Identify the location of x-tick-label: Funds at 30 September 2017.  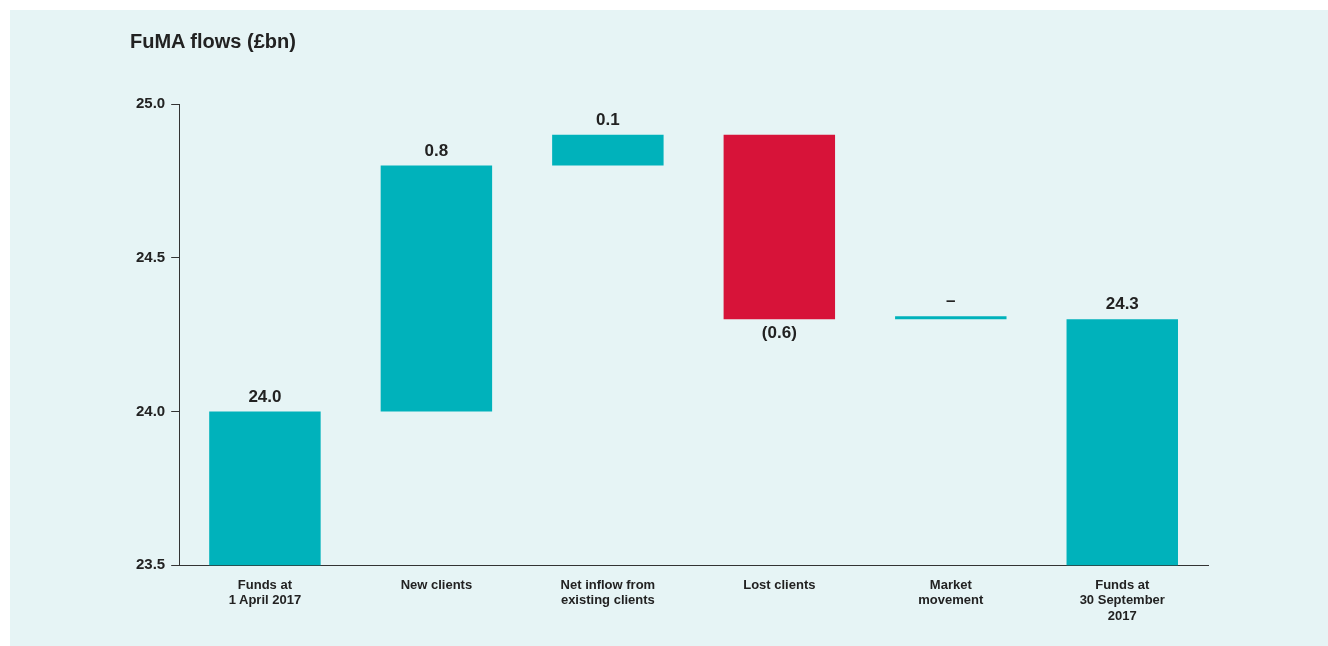
(1122, 599).